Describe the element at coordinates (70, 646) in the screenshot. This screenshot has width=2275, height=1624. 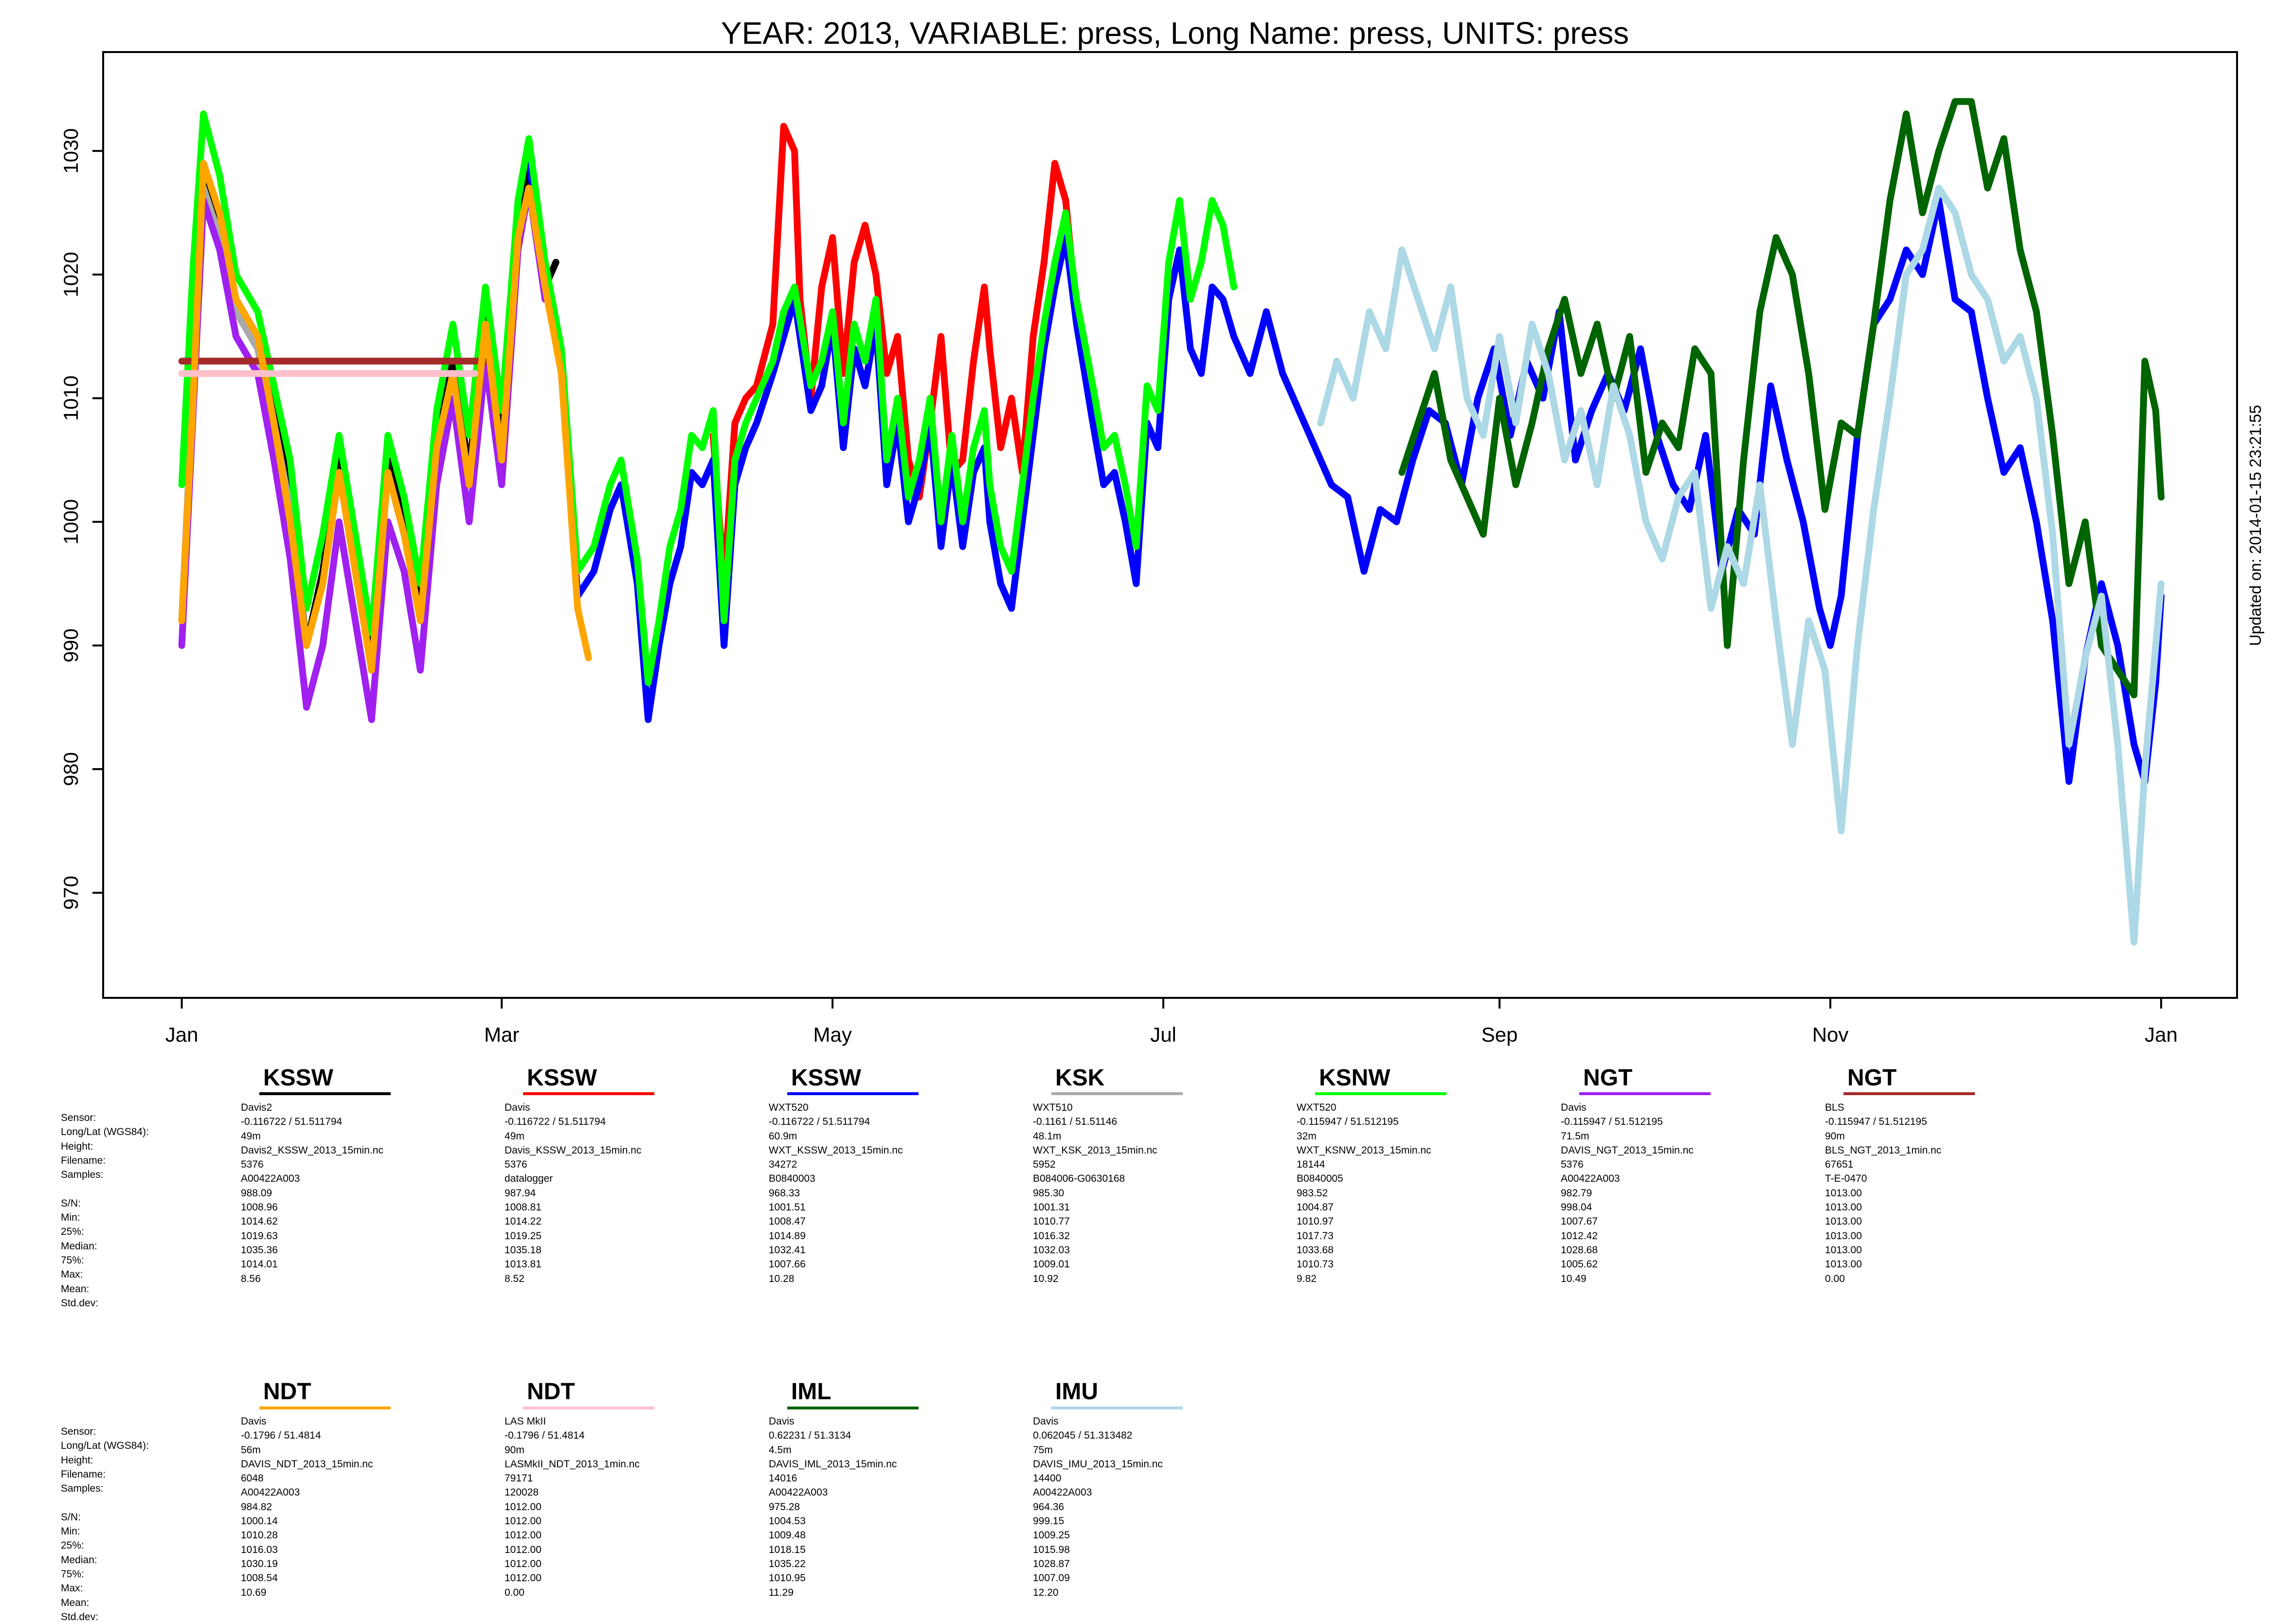
I see `y-tick-label: 990` at that location.